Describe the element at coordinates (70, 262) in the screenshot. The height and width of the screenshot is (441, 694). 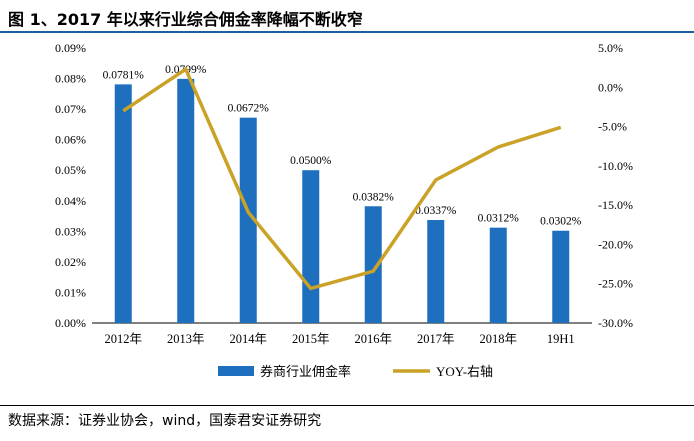
I see `y-left-tick-label: 0.02%` at that location.